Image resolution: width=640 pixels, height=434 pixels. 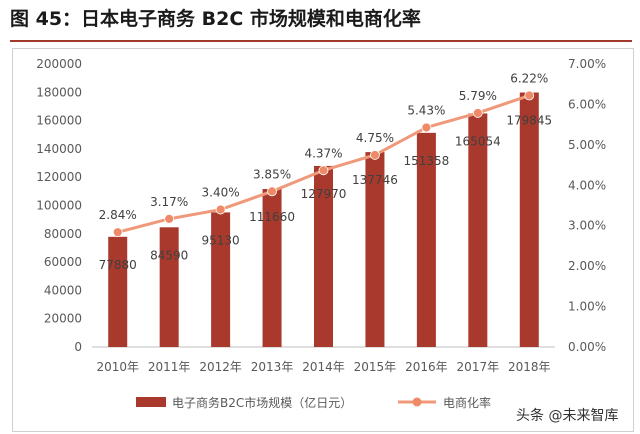 What do you see at coordinates (375, 180) in the screenshot?
I see `bar-value-label: 137746` at bounding box center [375, 180].